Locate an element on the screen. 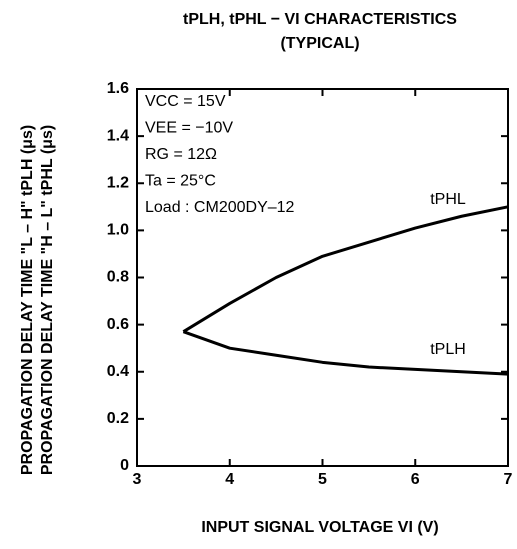 This screenshot has height=549, width=517. condition-text: RG = 12Ω is located at coordinates (181, 154).